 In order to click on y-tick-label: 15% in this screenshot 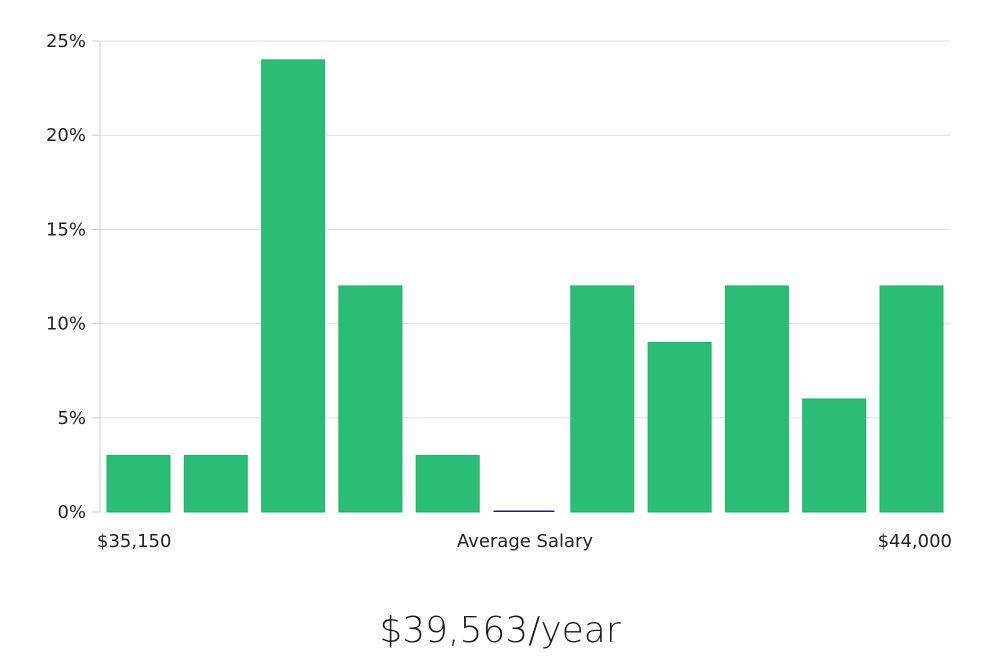, I will do `click(66, 229)`.